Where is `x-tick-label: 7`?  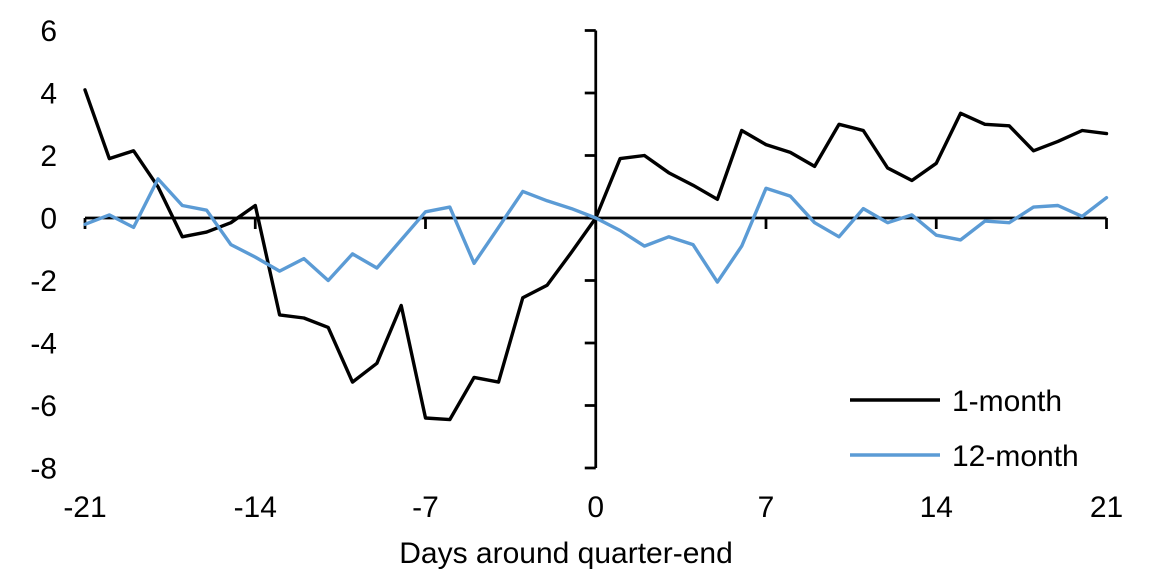
x-tick-label: 7 is located at coordinates (766, 507).